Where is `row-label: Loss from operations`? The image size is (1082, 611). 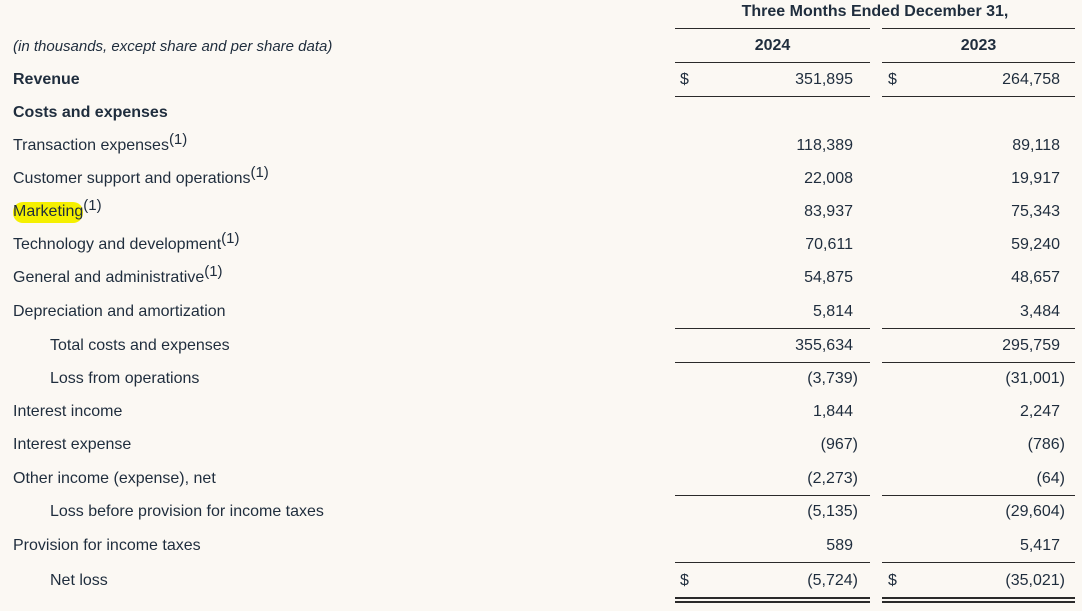
row-label: Loss from operations is located at coordinates (125, 378).